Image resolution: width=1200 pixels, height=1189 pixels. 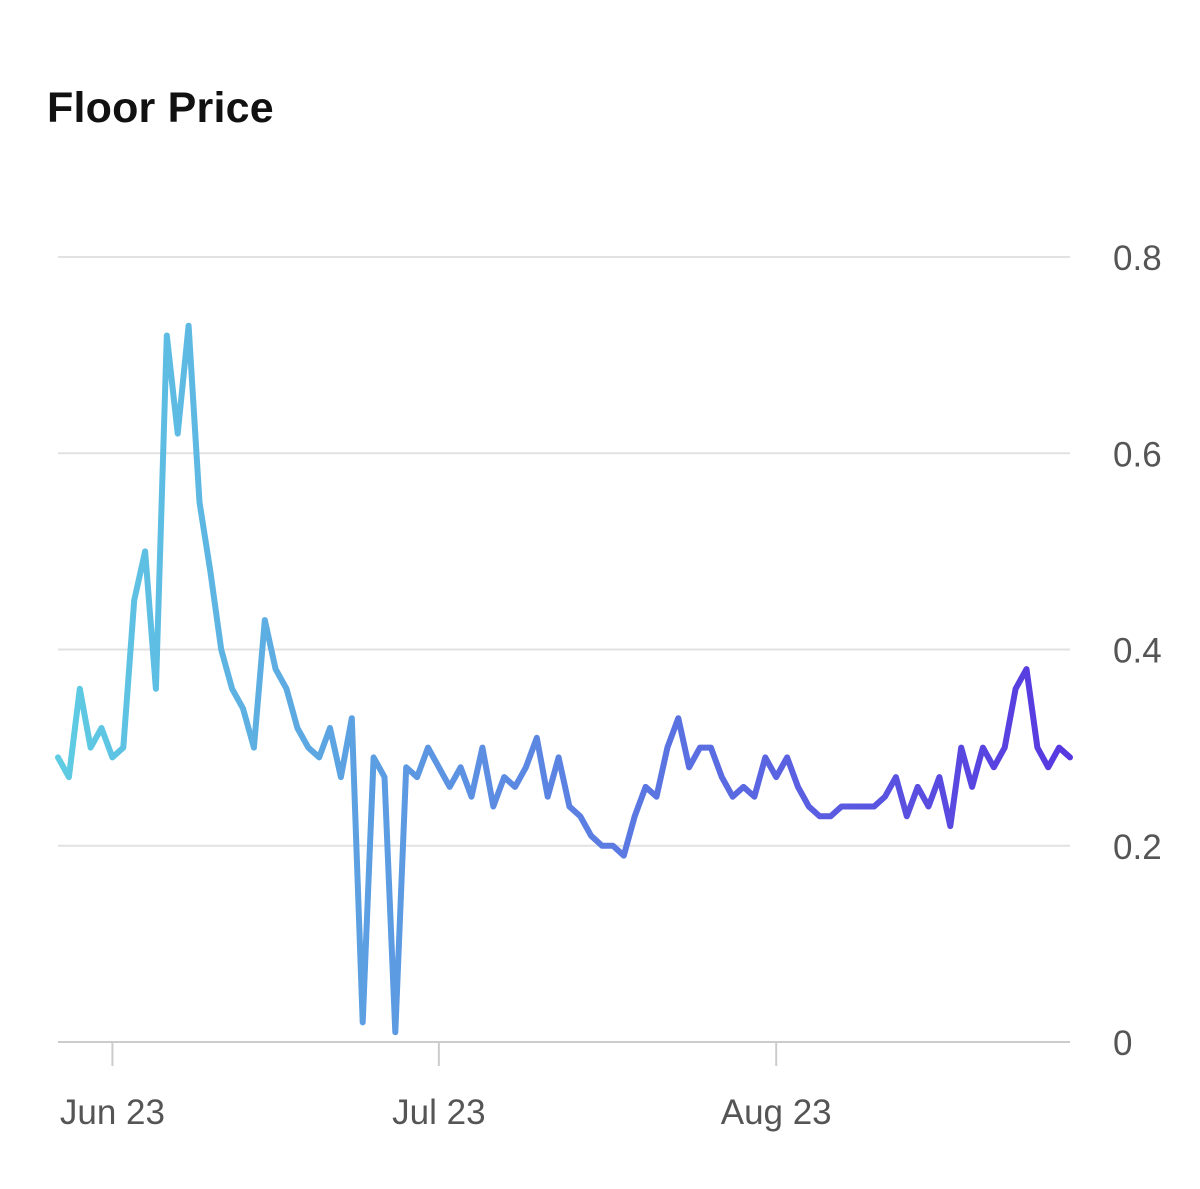 What do you see at coordinates (1137, 847) in the screenshot?
I see `y-tick-label: 0.2` at bounding box center [1137, 847].